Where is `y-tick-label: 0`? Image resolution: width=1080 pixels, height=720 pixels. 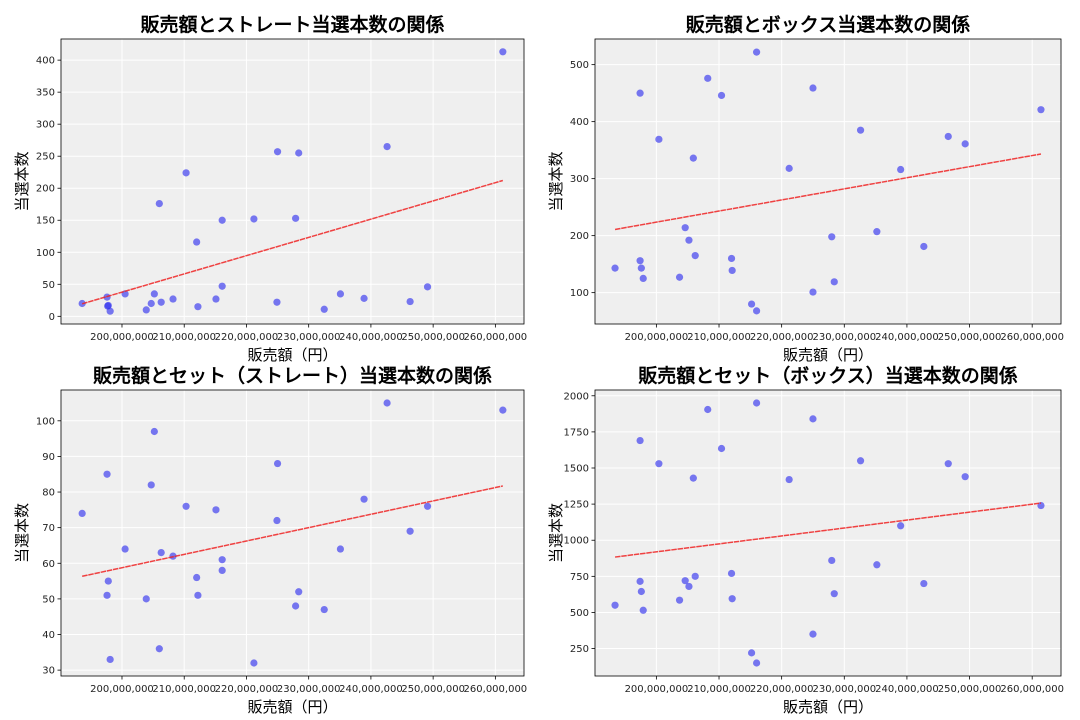
y-tick-label: 0 is located at coordinates (52, 317).